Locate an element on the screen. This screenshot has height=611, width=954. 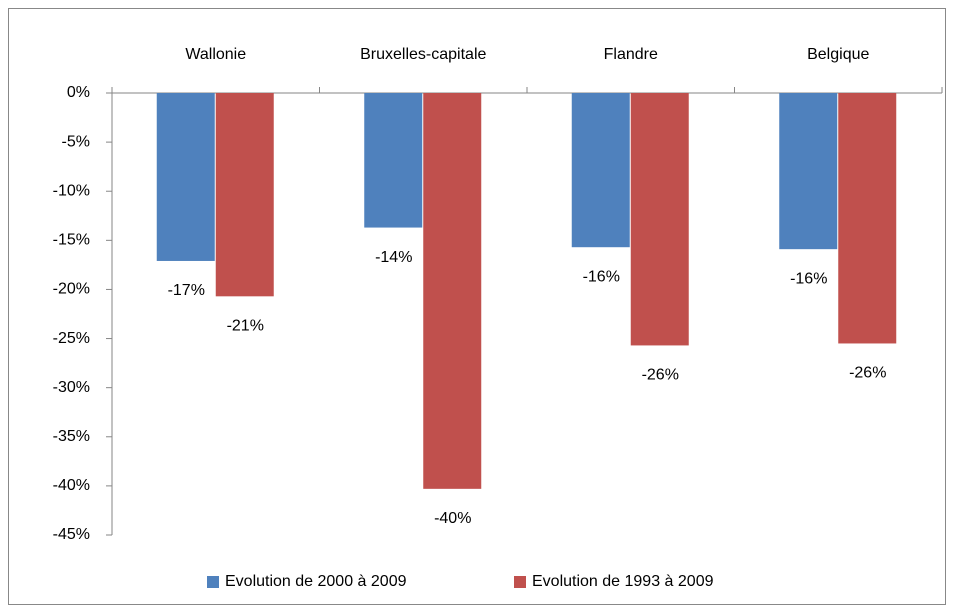
value-label: -21% is located at coordinates (245, 326).